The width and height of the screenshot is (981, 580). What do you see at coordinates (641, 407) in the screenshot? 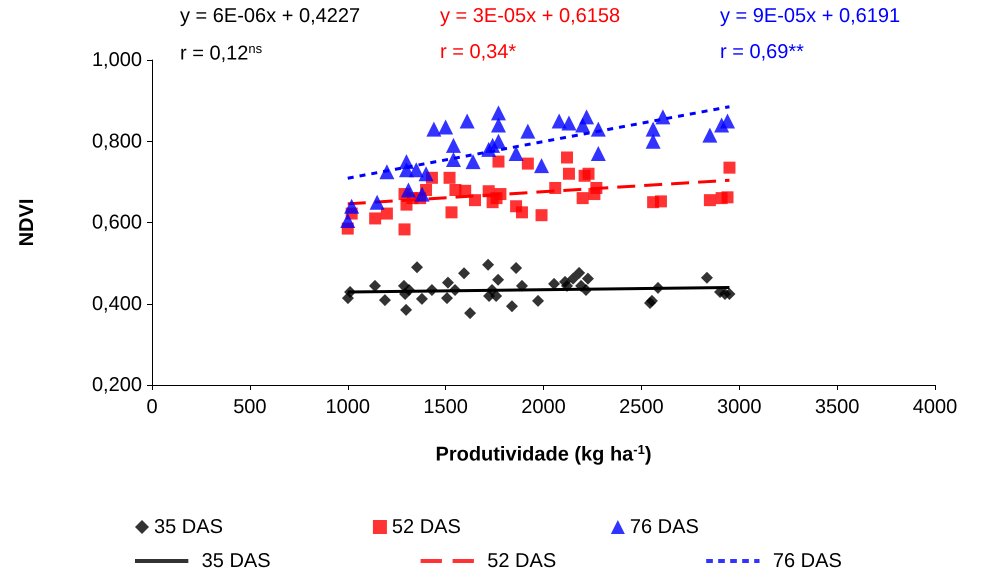
I see `x-tick-label: 2500` at bounding box center [641, 407].